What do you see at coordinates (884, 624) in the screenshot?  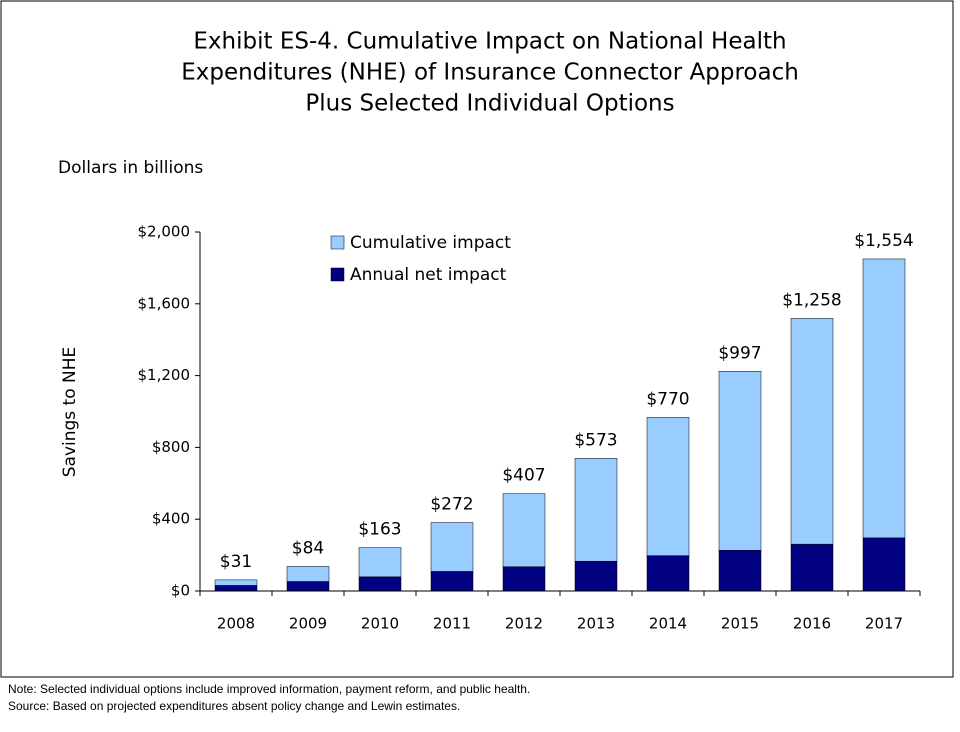 I see `x-tick-label: 2017` at bounding box center [884, 624].